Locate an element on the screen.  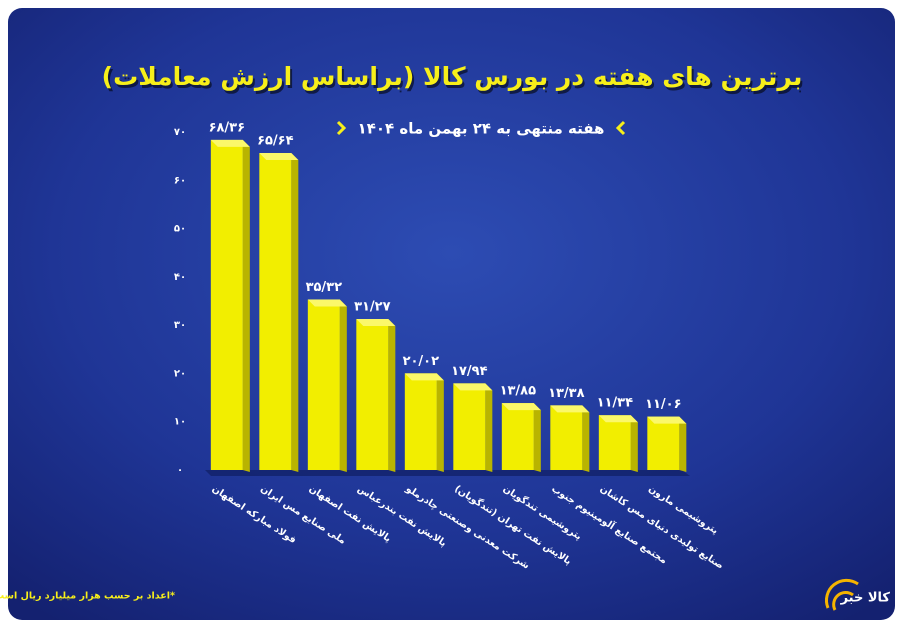
value-label: ۱۳/۸۵ is located at coordinates (518, 391).